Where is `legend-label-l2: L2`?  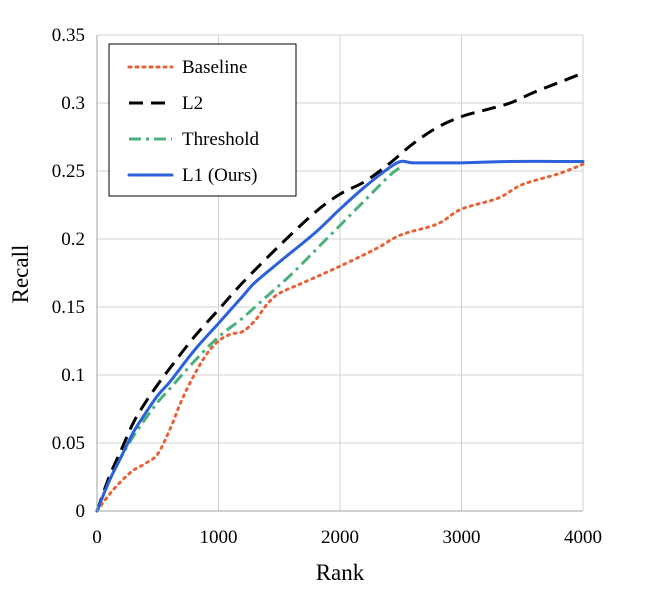 legend-label-l2: L2 is located at coordinates (192, 103).